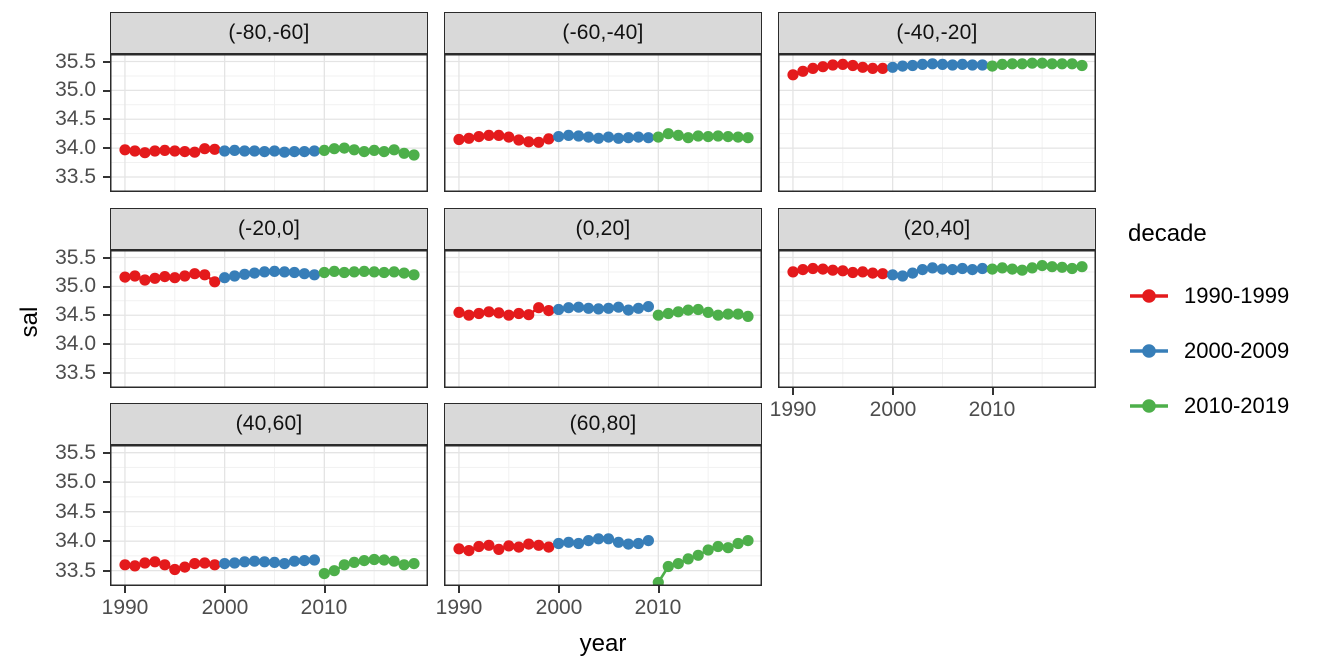 The width and height of the screenshot is (1344, 672). What do you see at coordinates (603, 33) in the screenshot?
I see `facet-strip: (-60,-40]` at bounding box center [603, 33].